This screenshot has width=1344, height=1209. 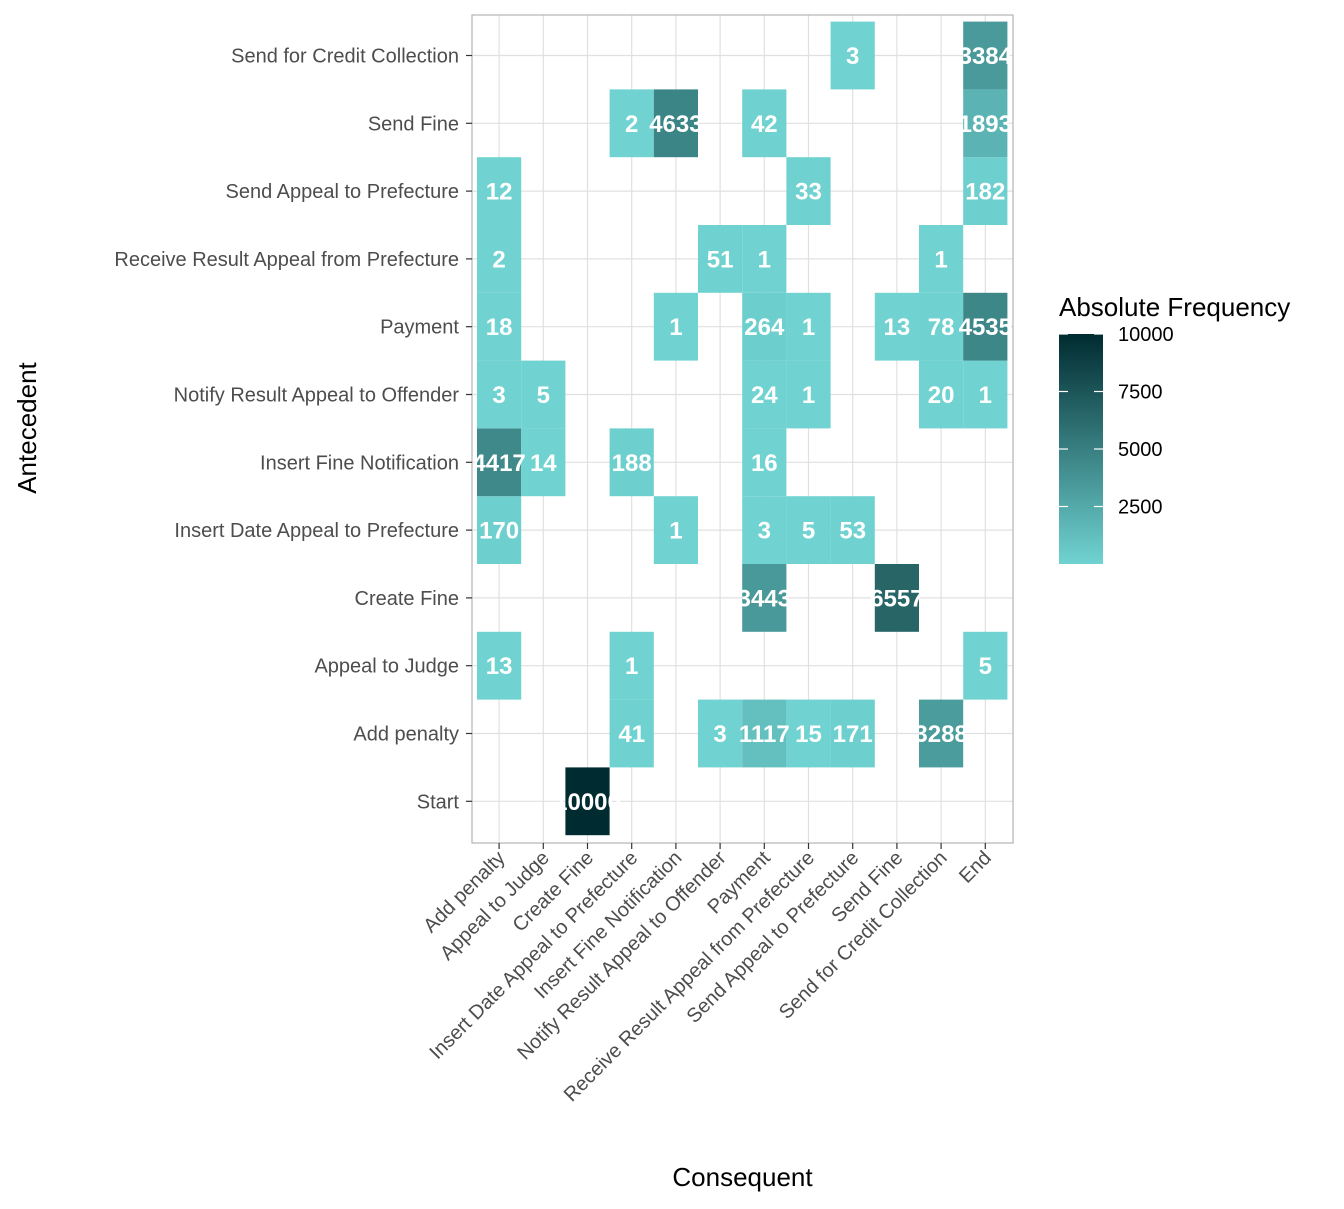 What do you see at coordinates (345, 57) in the screenshot?
I see `y-tick-label: Send for Credit Collection` at bounding box center [345, 57].